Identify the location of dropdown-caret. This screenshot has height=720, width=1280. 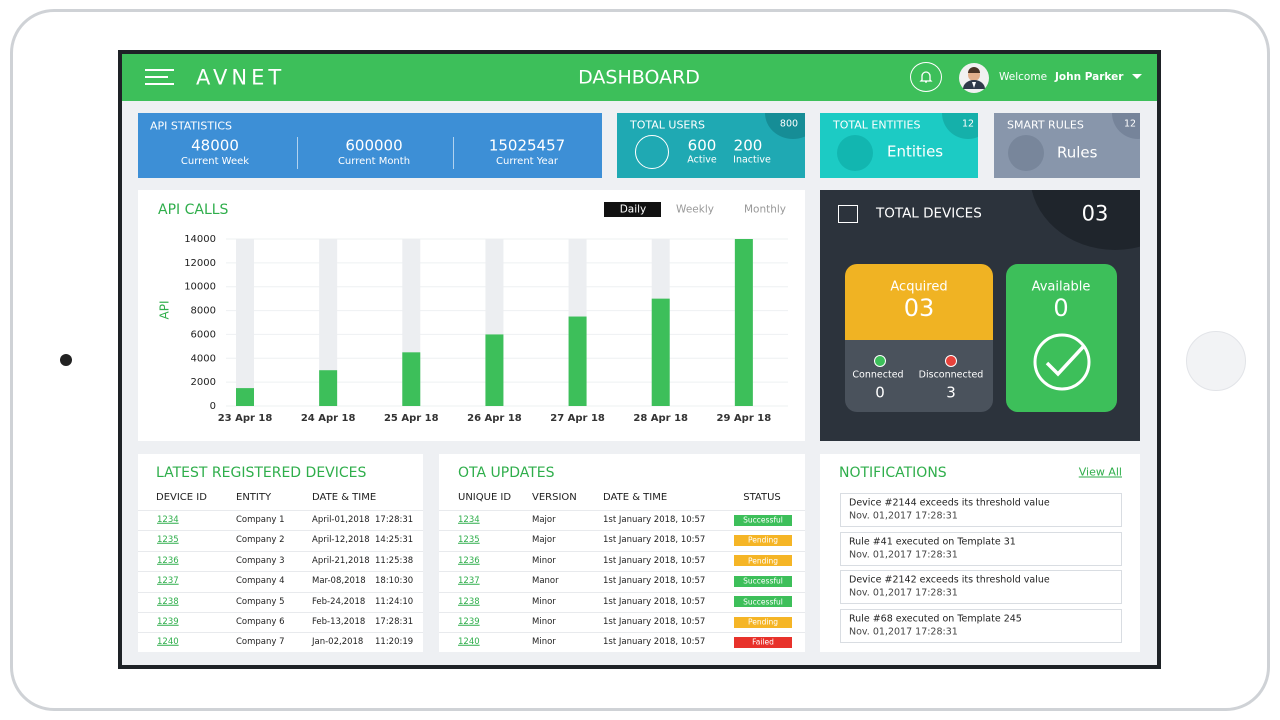
(1137, 77).